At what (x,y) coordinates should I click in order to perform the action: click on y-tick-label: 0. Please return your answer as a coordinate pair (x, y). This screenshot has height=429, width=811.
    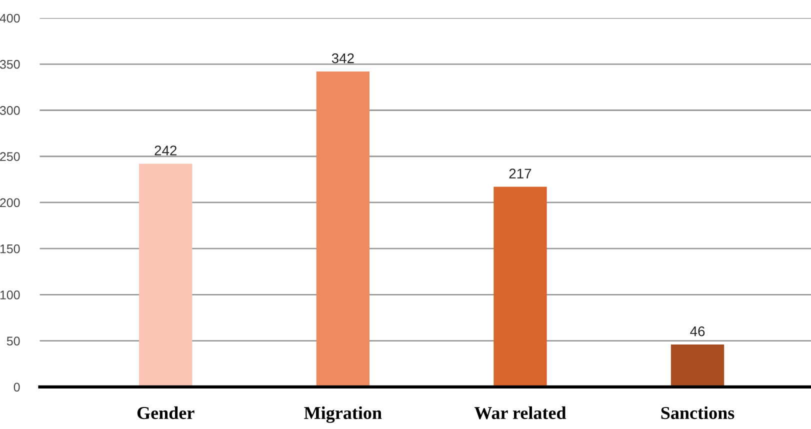
    Looking at the image, I should click on (17, 387).